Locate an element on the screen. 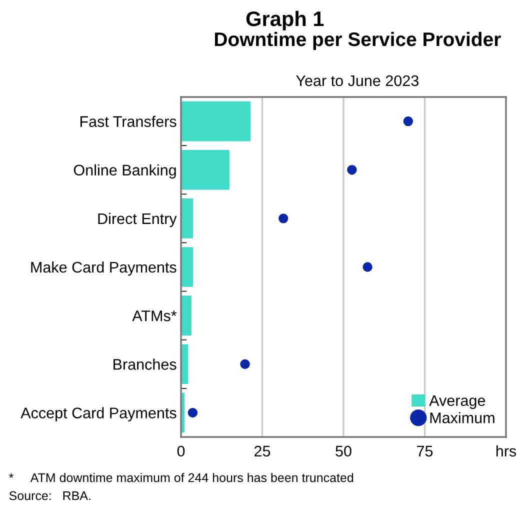 This screenshot has width=518, height=506. x-tick-label: 50 is located at coordinates (344, 451).